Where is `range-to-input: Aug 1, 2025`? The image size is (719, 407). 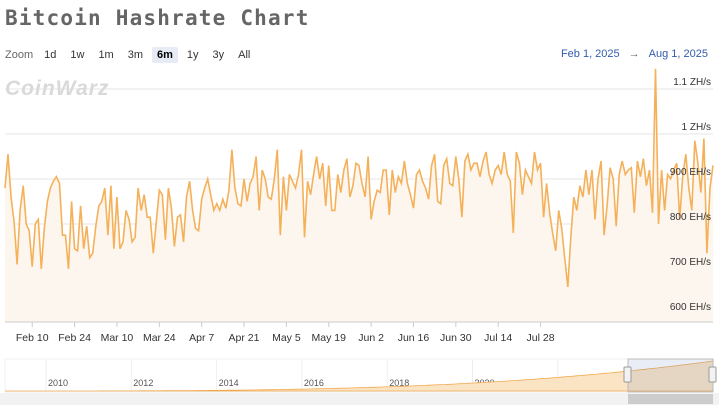
range-to-input: Aug 1, 2025 is located at coordinates (678, 54).